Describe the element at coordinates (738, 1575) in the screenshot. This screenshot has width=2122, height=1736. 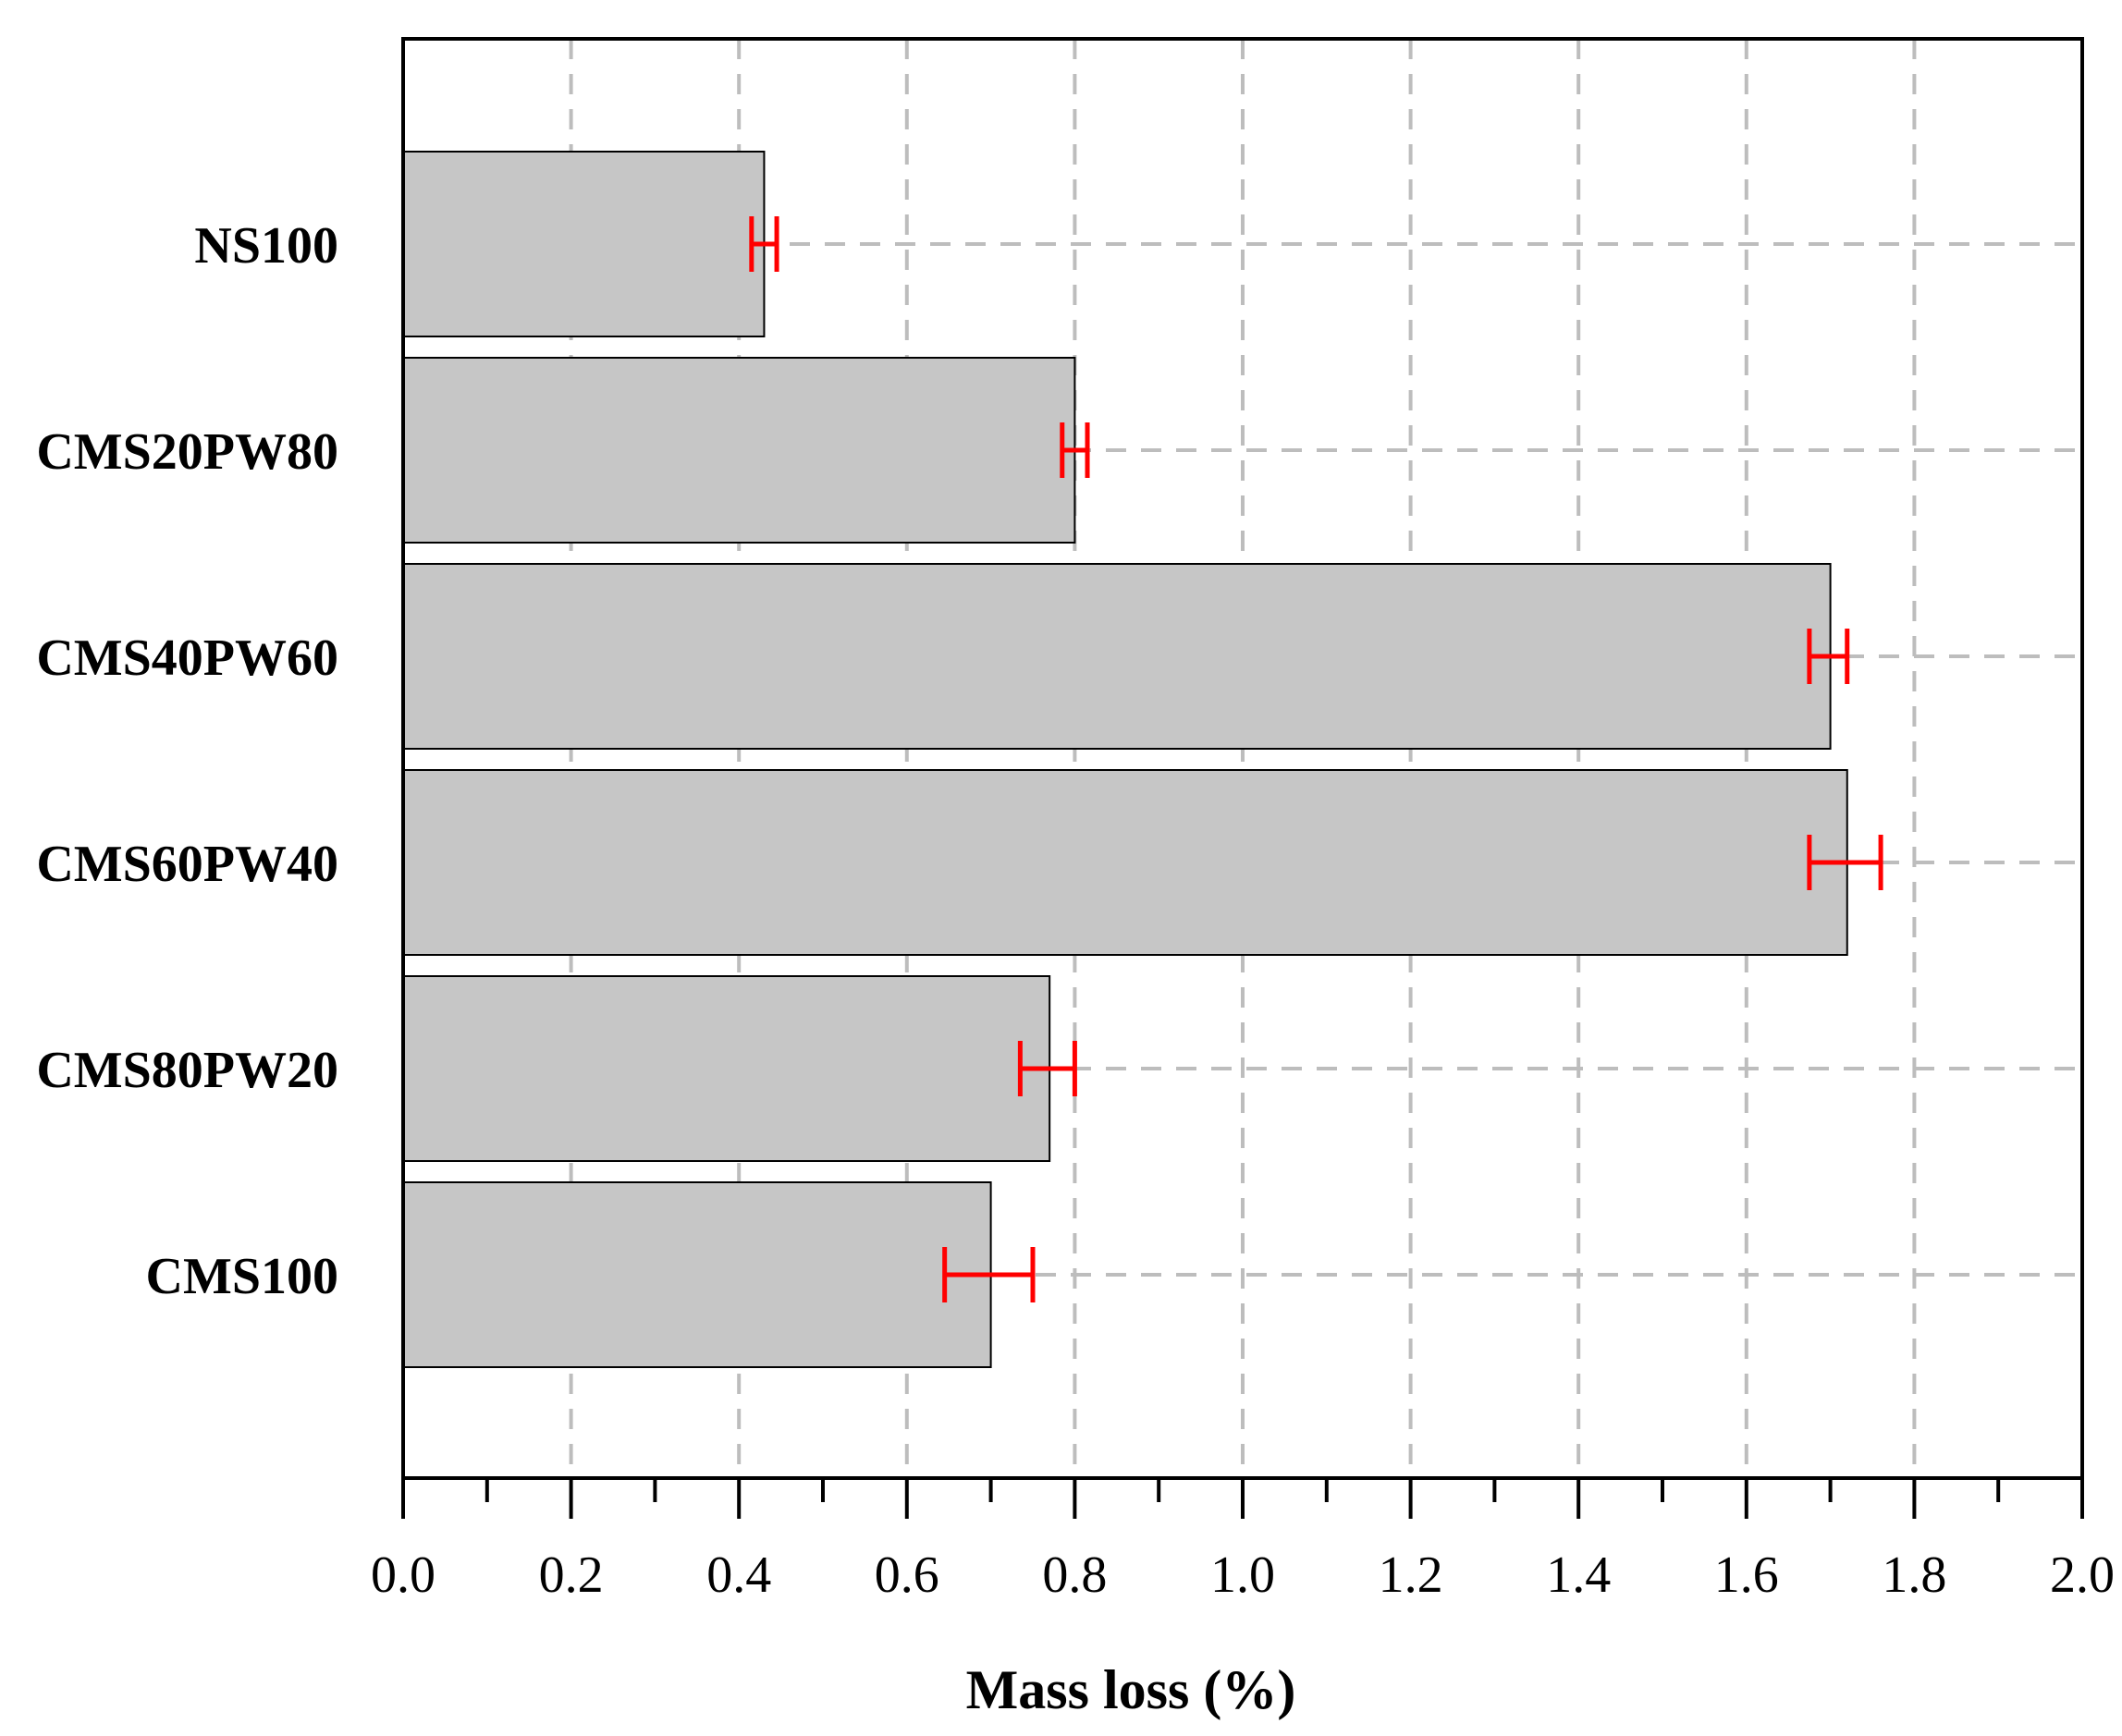
I see `x-tick-label-2: 0.4` at that location.